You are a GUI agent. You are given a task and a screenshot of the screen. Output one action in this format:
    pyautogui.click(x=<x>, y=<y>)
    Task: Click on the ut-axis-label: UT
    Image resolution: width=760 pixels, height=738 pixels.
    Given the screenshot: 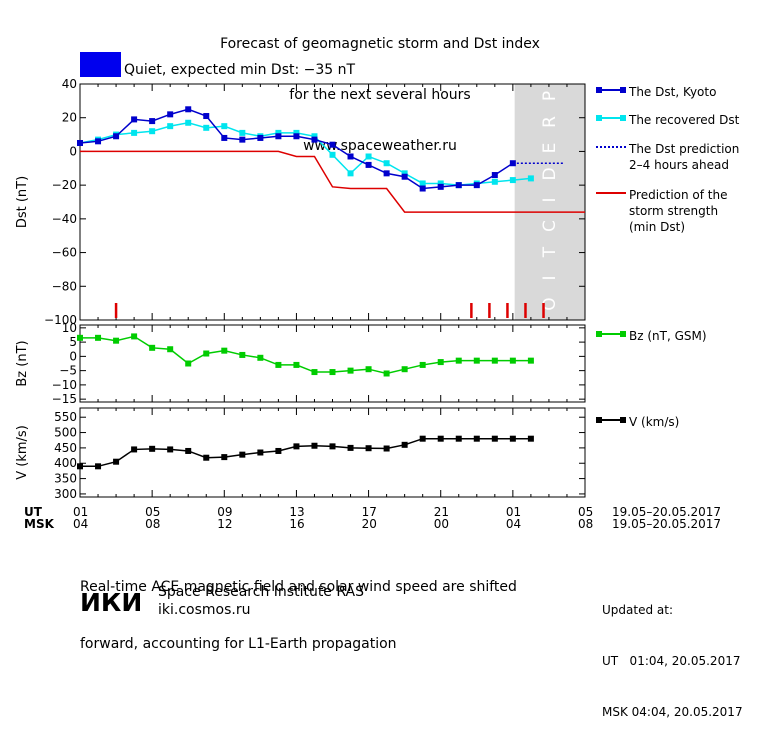 What is the action you would take?
    pyautogui.click(x=33, y=512)
    